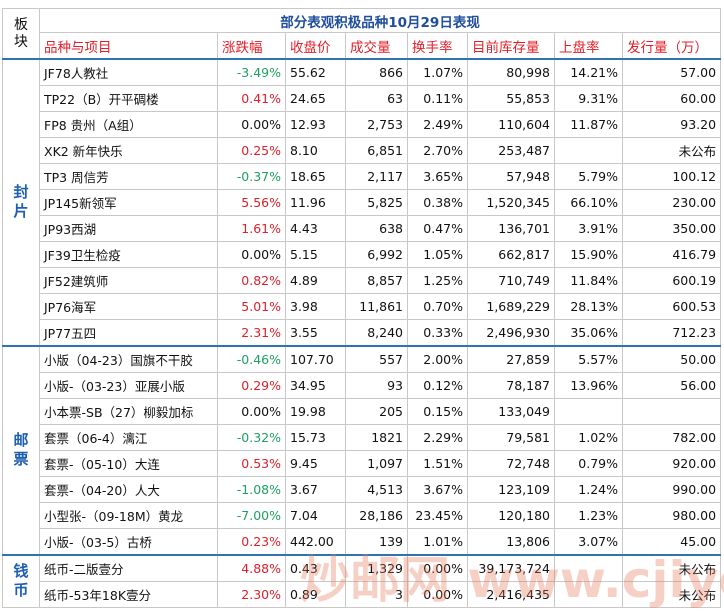  Describe the element at coordinates (128, 515) in the screenshot. I see `item-name: 小型张-（09-18M）黄龙` at that location.